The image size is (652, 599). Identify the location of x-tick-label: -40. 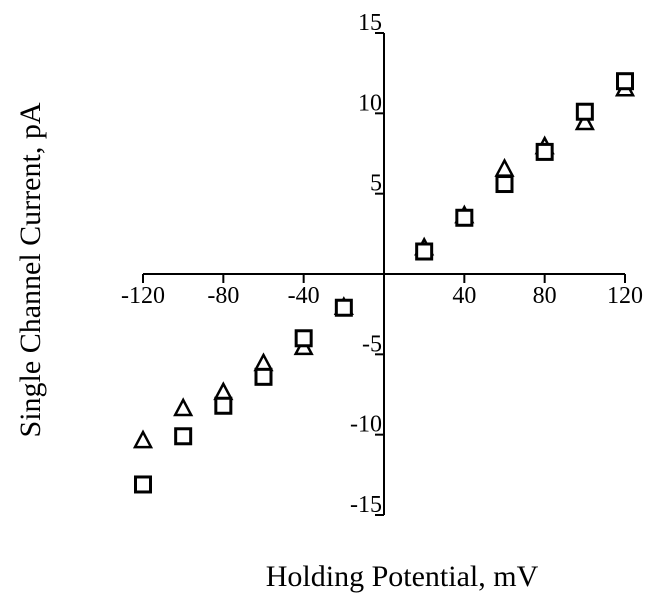
(304, 296).